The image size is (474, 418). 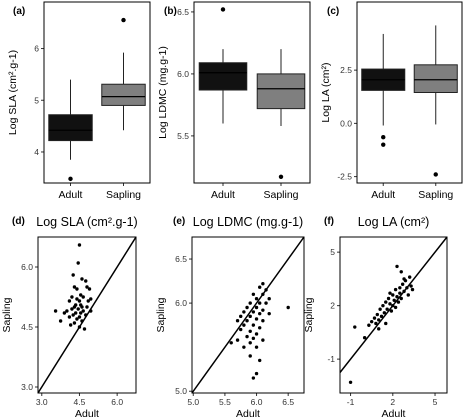 I want to click on x-tick-label: 6.0, so click(x=117, y=402).